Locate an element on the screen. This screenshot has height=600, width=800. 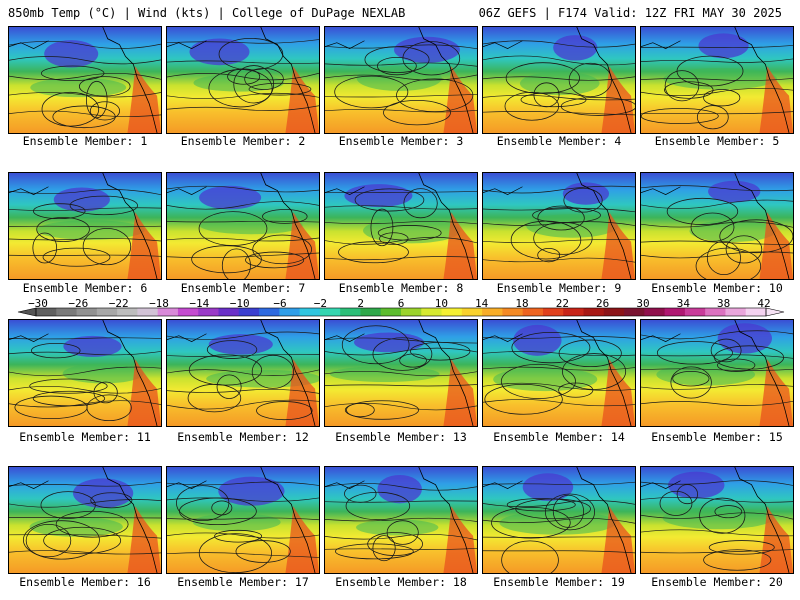
colorbar-tick-label: −30 is located at coordinates (38, 303).